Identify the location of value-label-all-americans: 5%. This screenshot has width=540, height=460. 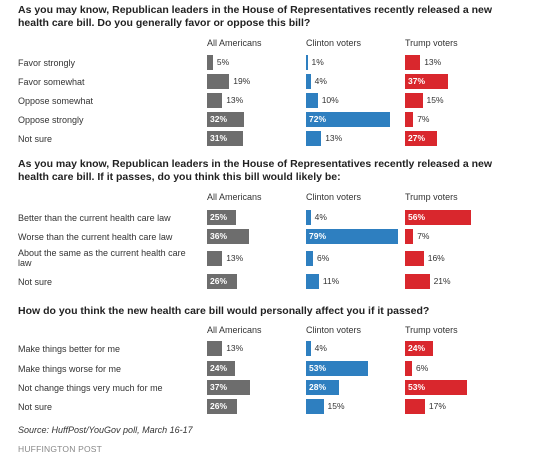
(223, 62).